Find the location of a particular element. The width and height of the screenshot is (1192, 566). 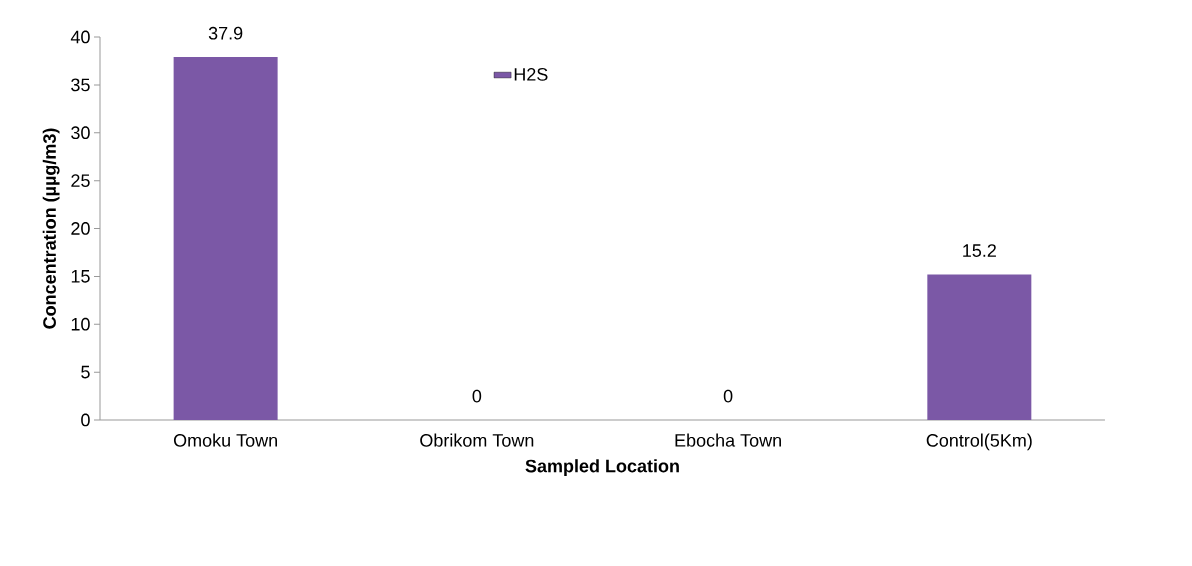

legend-label: H2S is located at coordinates (531, 74).